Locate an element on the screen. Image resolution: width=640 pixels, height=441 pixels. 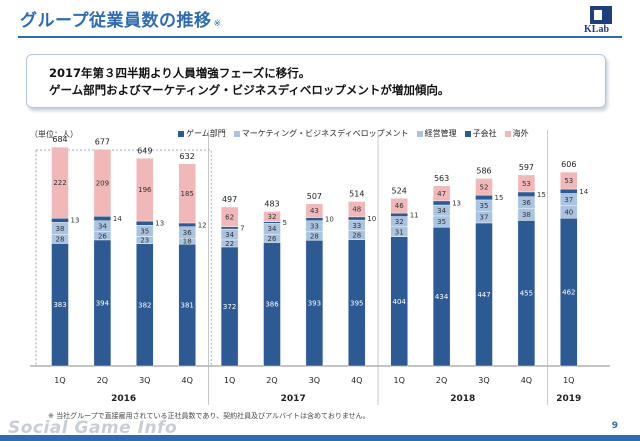
total-label-4: 497 is located at coordinates (229, 199).